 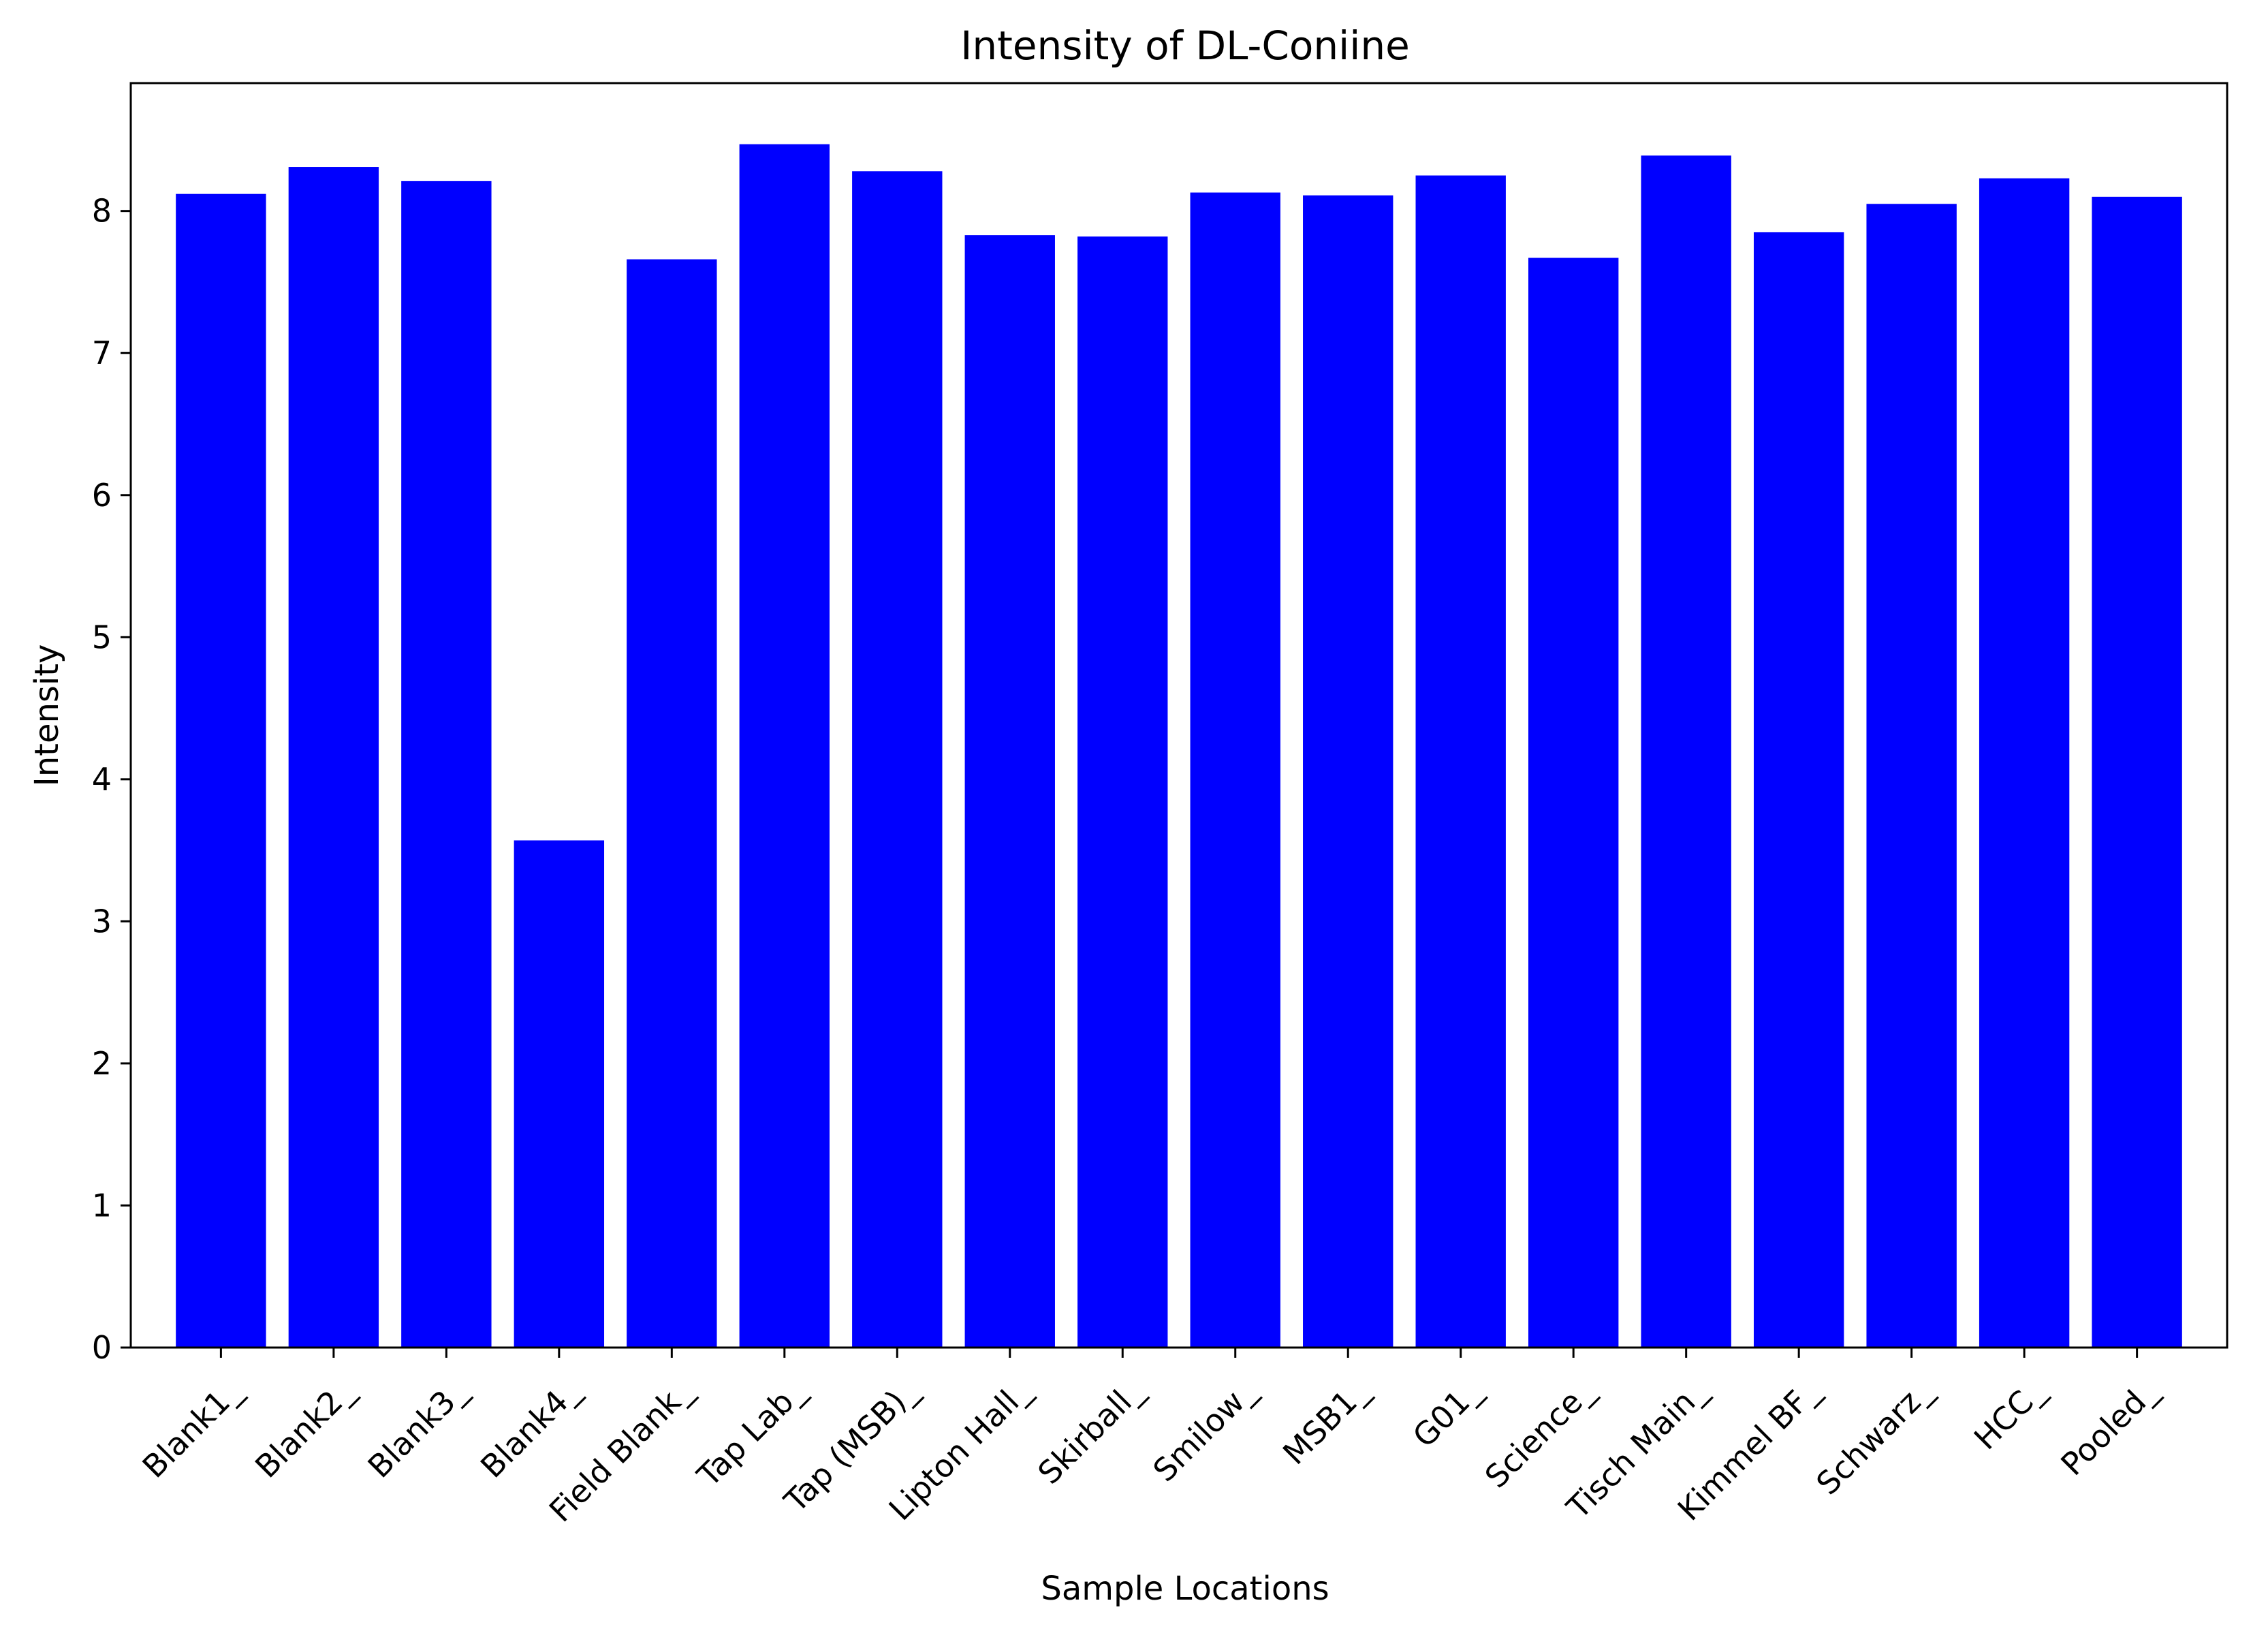 I want to click on y-tick-label: 0, so click(x=102, y=1347).